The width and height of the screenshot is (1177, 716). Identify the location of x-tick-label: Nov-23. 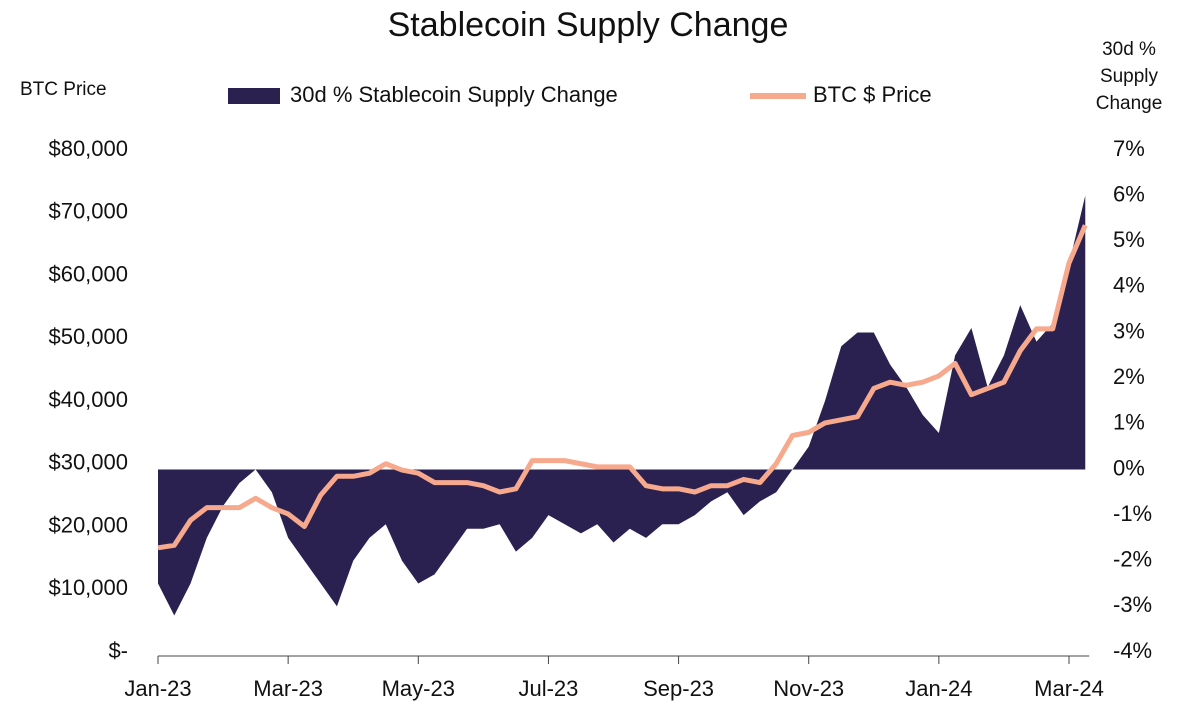
(808, 688).